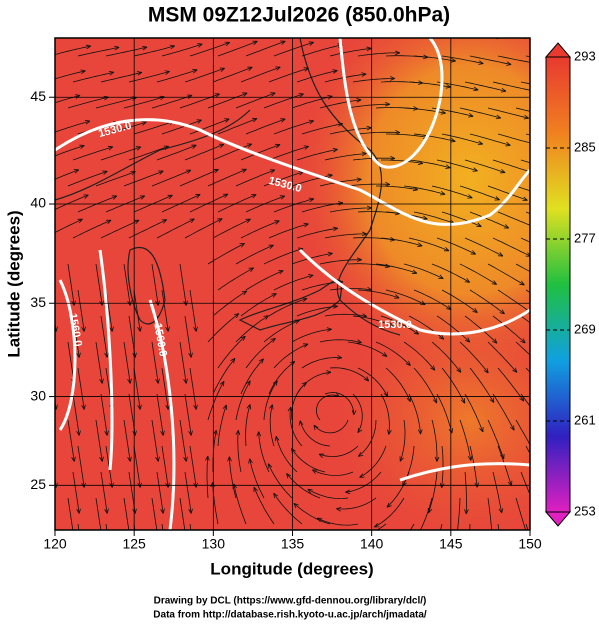 This screenshot has height=625, width=599. Describe the element at coordinates (585, 146) in the screenshot. I see `colorbar-tick-label: 285` at that location.